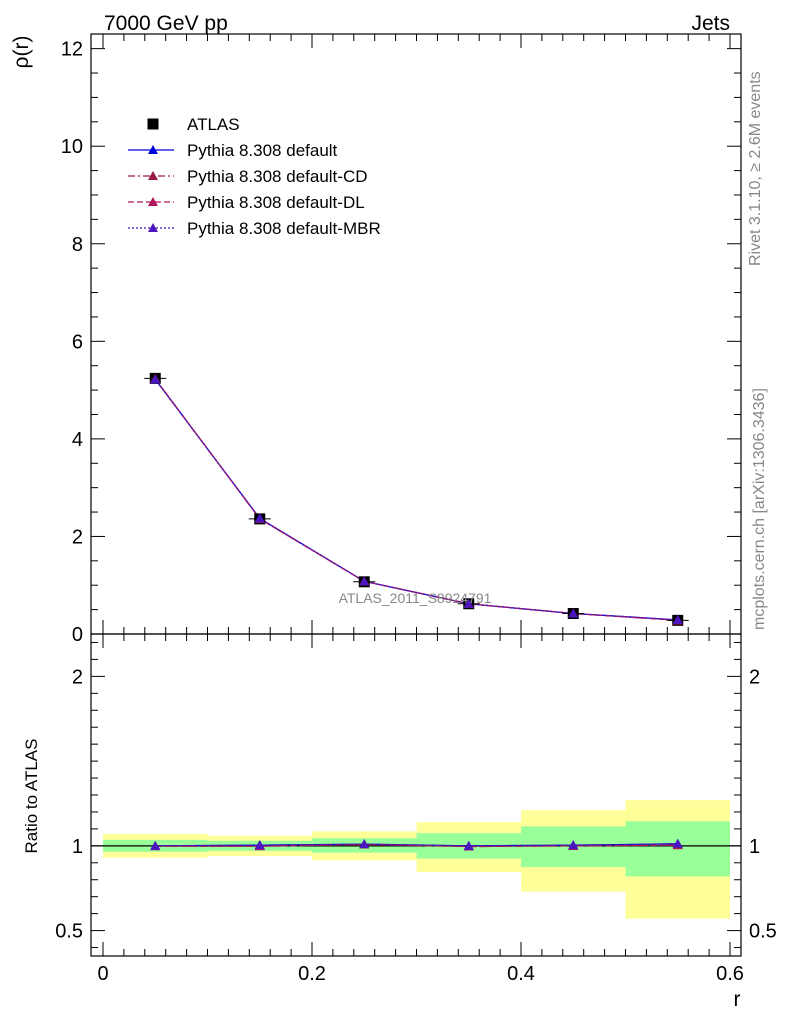 This screenshot has height=1024, width=786. I want to click on main-y-tick-label: 8, so click(77, 245).